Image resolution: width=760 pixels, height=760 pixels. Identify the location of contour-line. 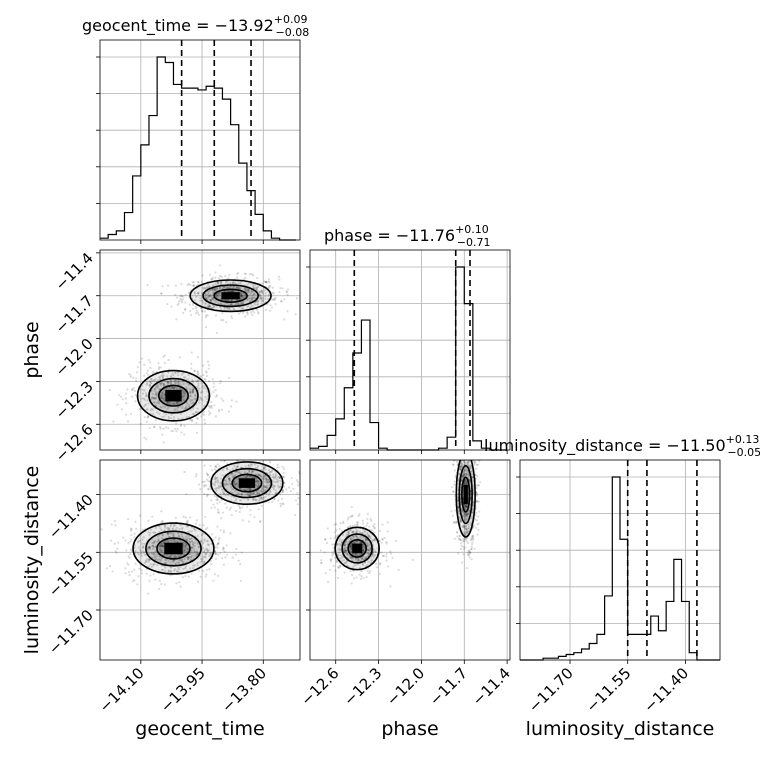
(247, 483).